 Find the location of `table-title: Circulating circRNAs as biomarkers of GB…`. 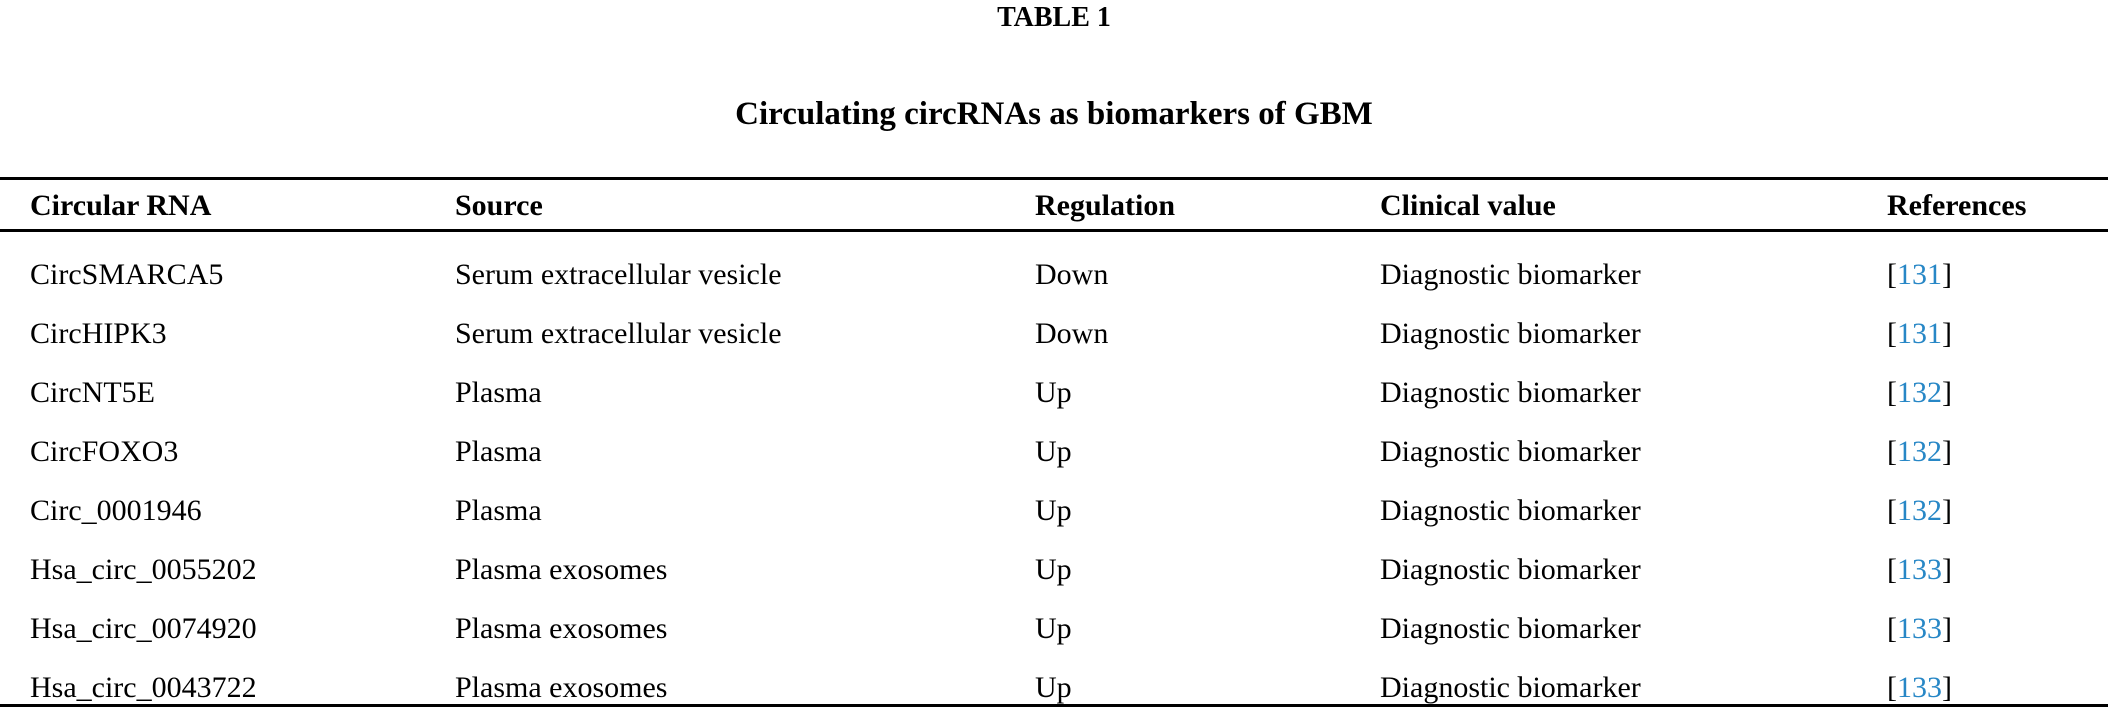

table-title: Circulating circRNAs as biomarkers of GB… is located at coordinates (1054, 114).